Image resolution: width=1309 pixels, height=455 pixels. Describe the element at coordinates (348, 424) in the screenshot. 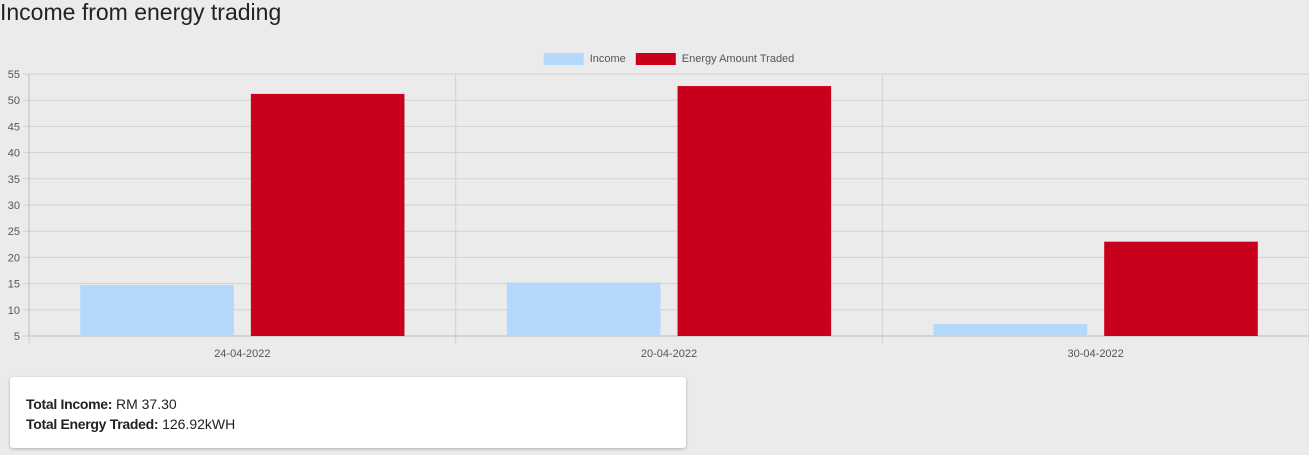

I see `total-energy-row: Total Energy Traded: 126.92kWH` at that location.